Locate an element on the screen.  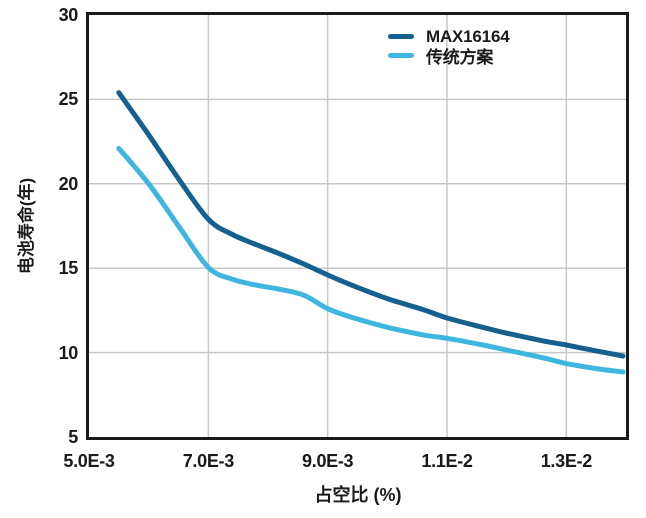
y-tick-label: 25 is located at coordinates (68, 99).